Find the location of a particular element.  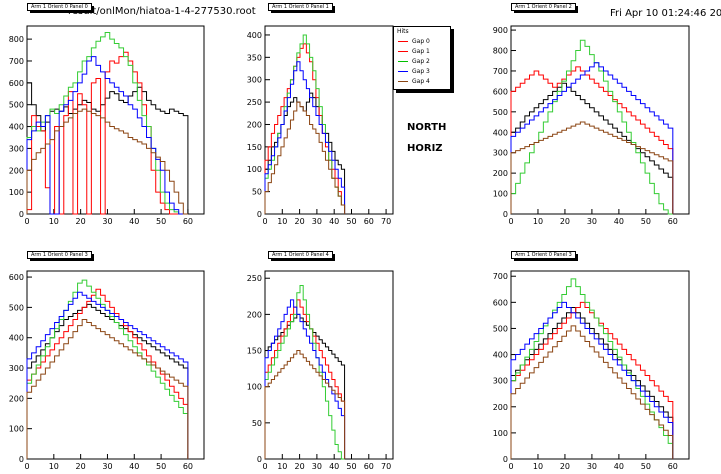

timestamp: Fri Apr 10 01:24:46 2009 is located at coordinates (665, 13).